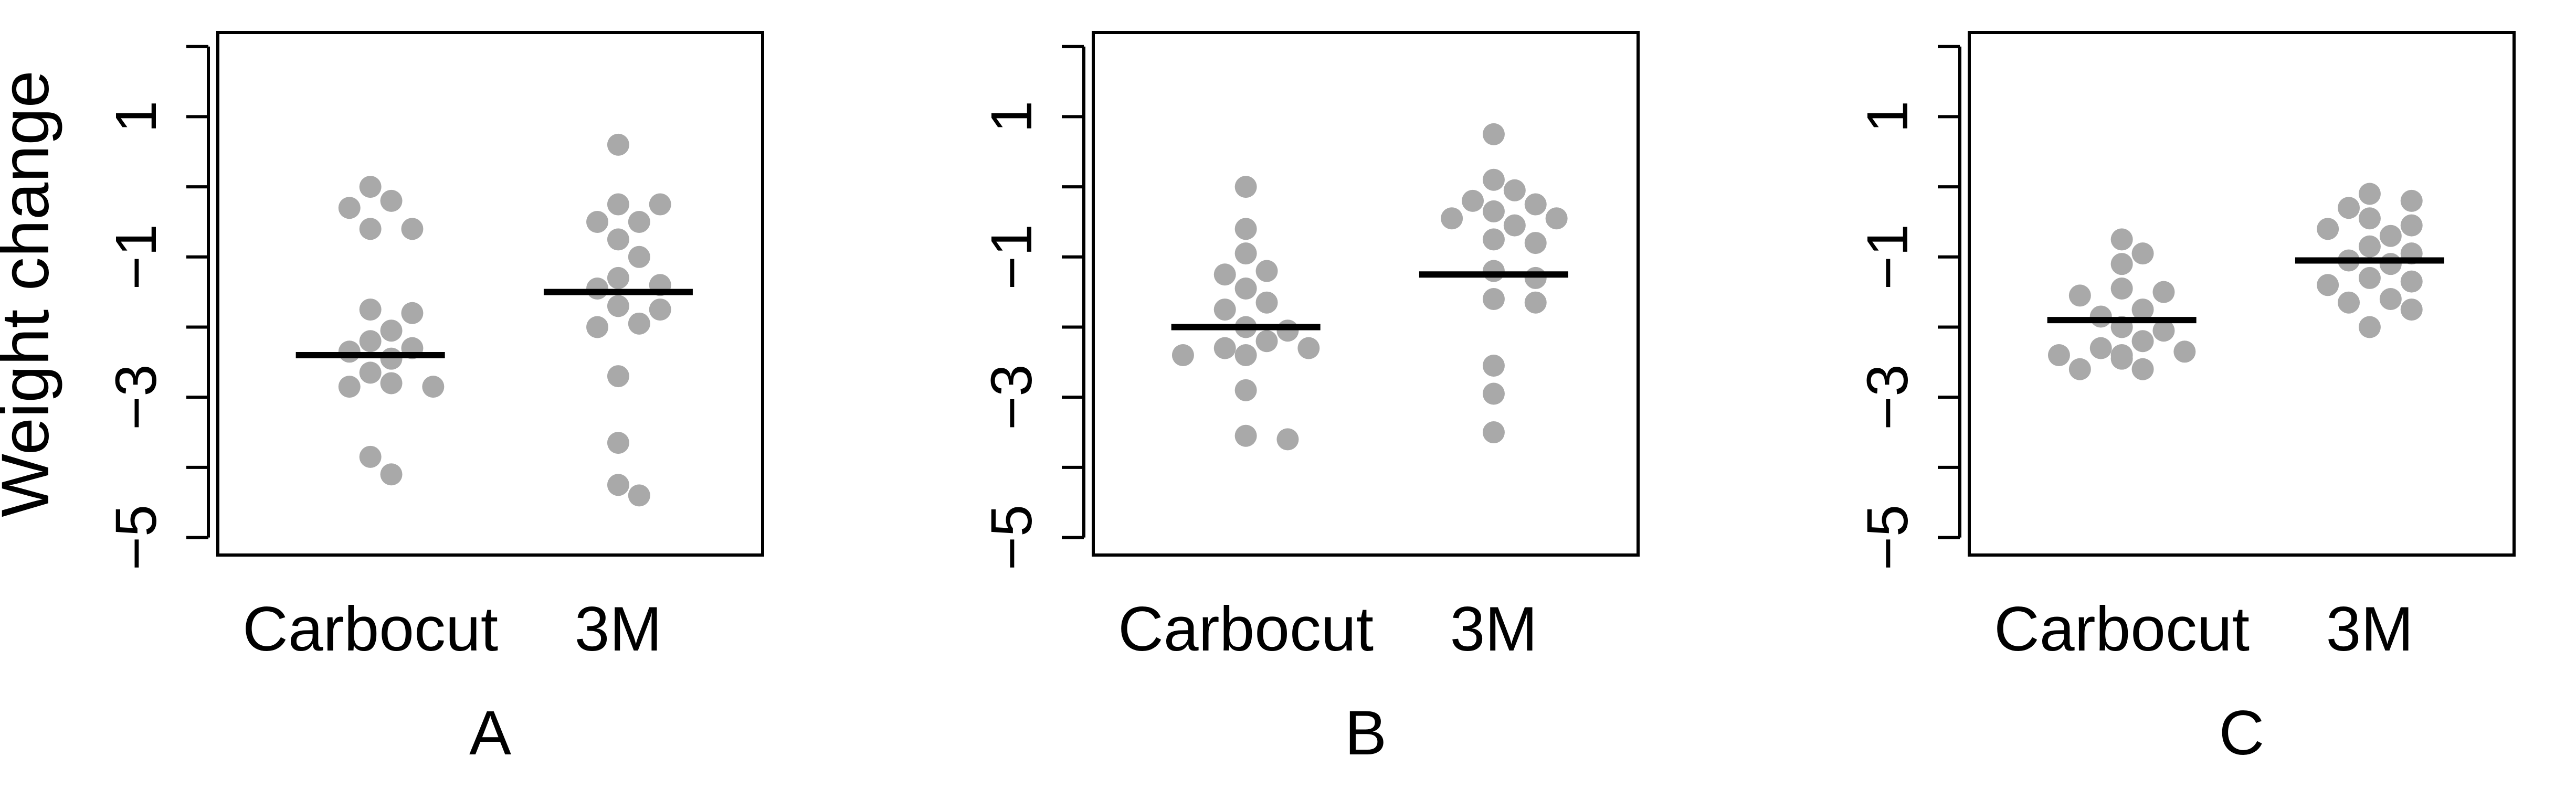 The image size is (2576, 810). What do you see at coordinates (490, 733) in the screenshot?
I see `panel-label: A` at bounding box center [490, 733].